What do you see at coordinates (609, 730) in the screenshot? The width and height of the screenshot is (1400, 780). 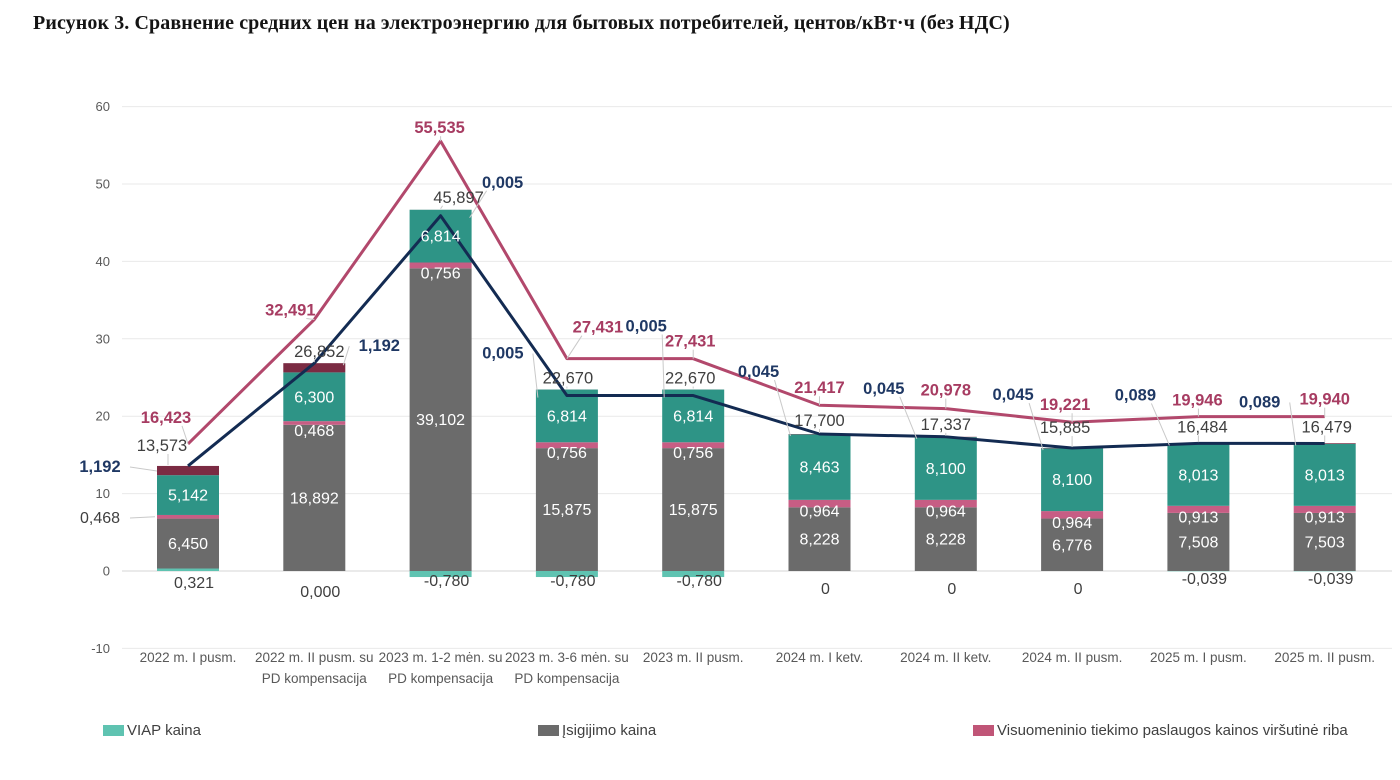 I see `legend-label: Įsigijimo kaina` at bounding box center [609, 730].